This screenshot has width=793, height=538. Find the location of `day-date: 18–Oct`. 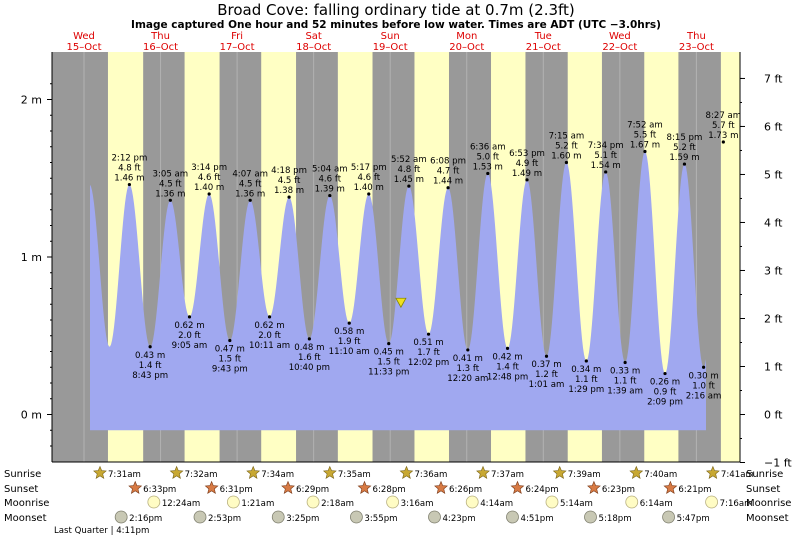

day-date: 18–Oct is located at coordinates (313, 47).